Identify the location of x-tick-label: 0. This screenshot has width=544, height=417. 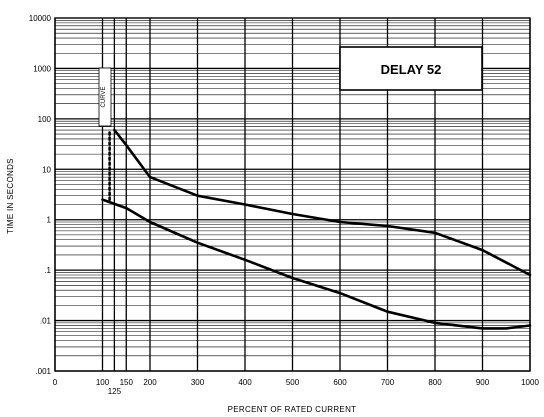
(55, 382).